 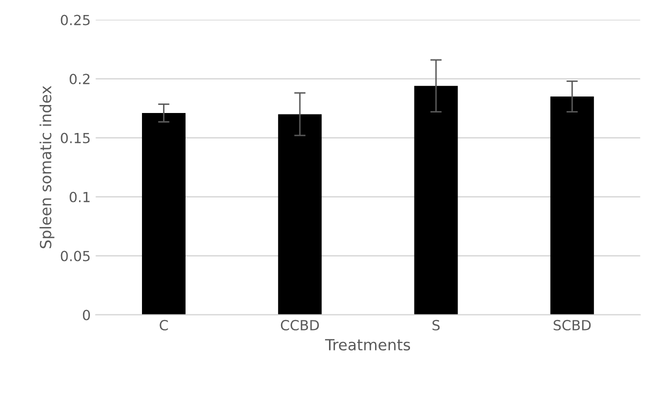 I want to click on y-axis-title: Spleen somatic index, so click(x=47, y=167).